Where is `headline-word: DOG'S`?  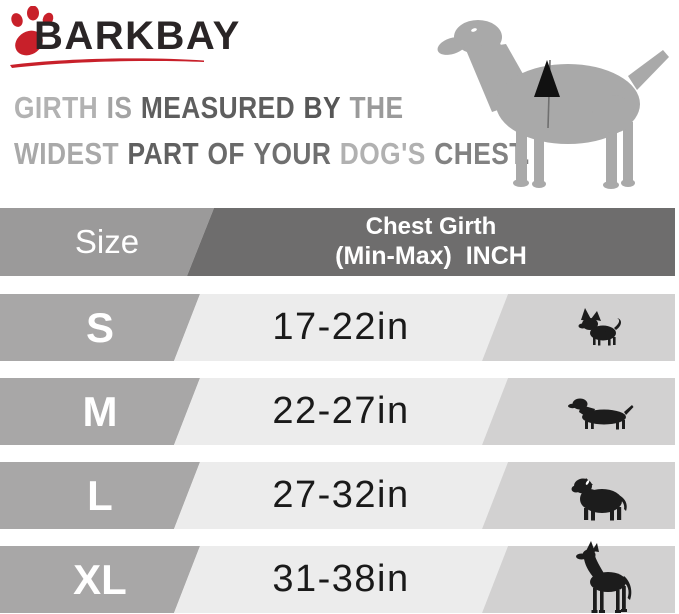
headline-word: DOG'S is located at coordinates (382, 153).